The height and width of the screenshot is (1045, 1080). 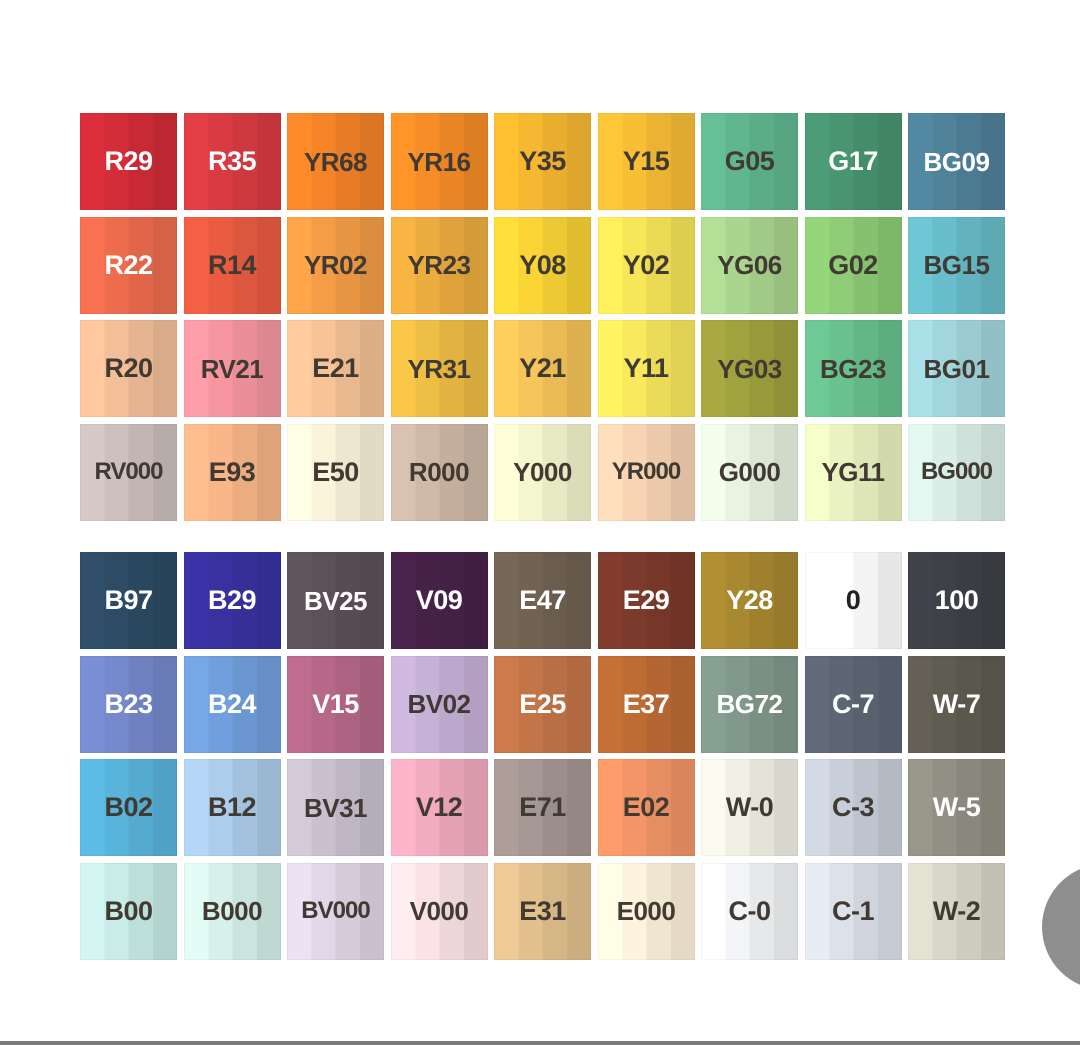 I want to click on swatch-C-7: C-7, so click(x=853, y=704).